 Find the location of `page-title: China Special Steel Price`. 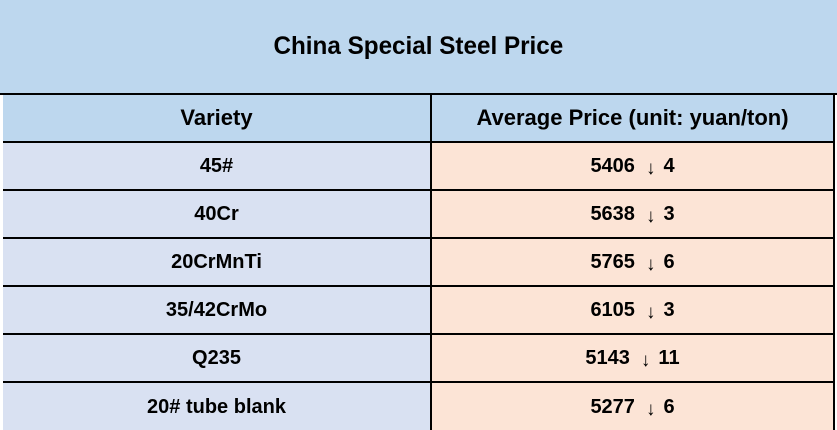

page-title: China Special Steel Price is located at coordinates (418, 46).